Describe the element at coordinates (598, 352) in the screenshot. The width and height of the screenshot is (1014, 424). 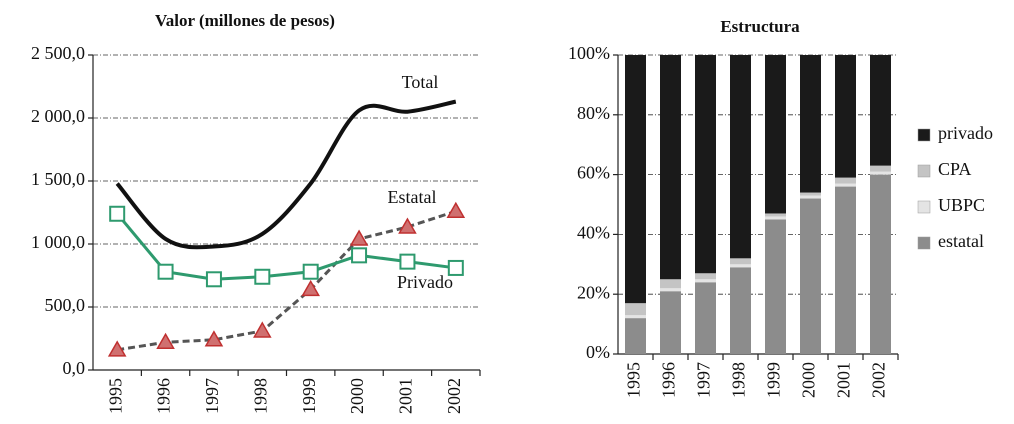
I see `y-tick-label: 0%` at that location.